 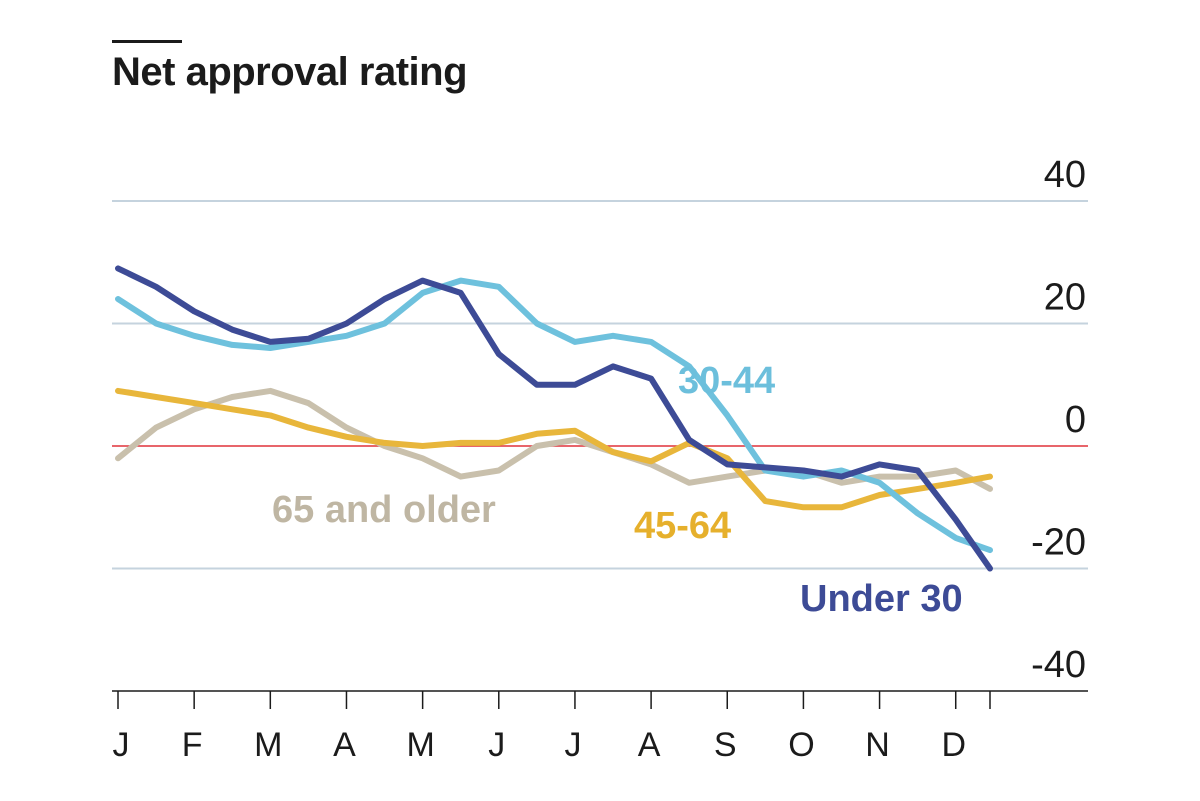 I want to click on y-tick-label: 0, so click(x=1075, y=420).